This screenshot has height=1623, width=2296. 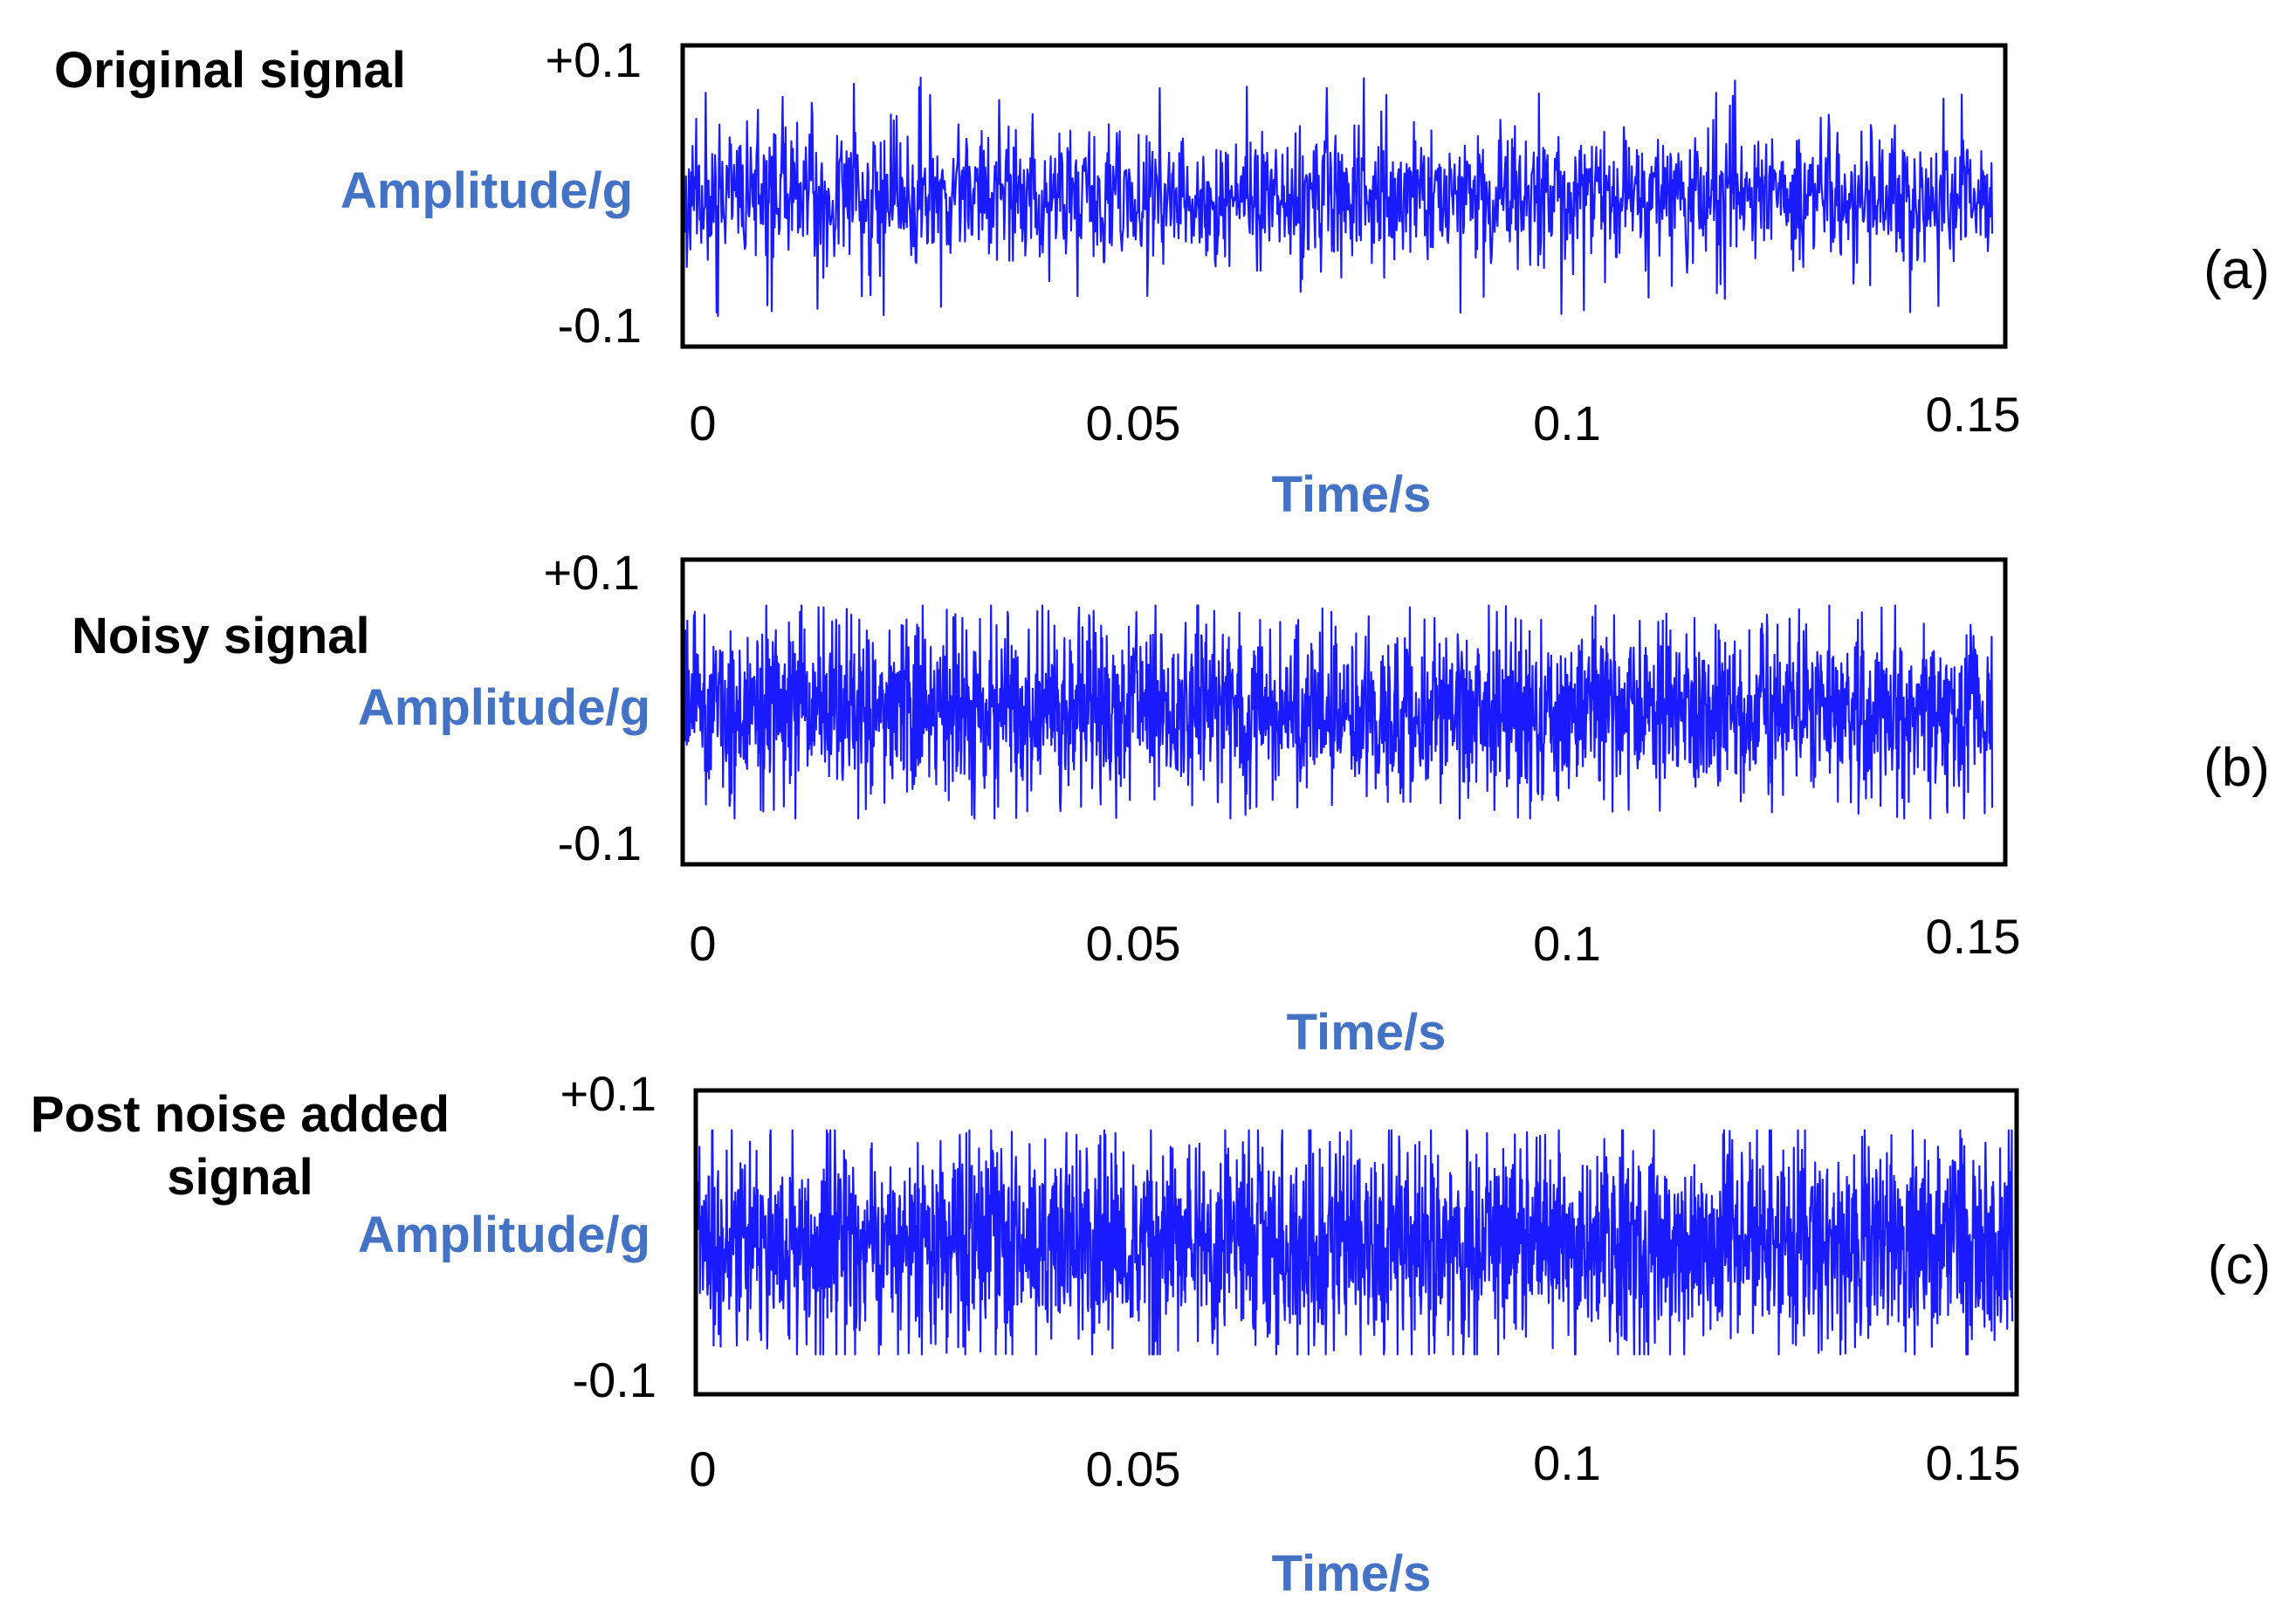 What do you see at coordinates (1352, 494) in the screenshot?
I see `panel-a-xlabel: Time/s` at bounding box center [1352, 494].